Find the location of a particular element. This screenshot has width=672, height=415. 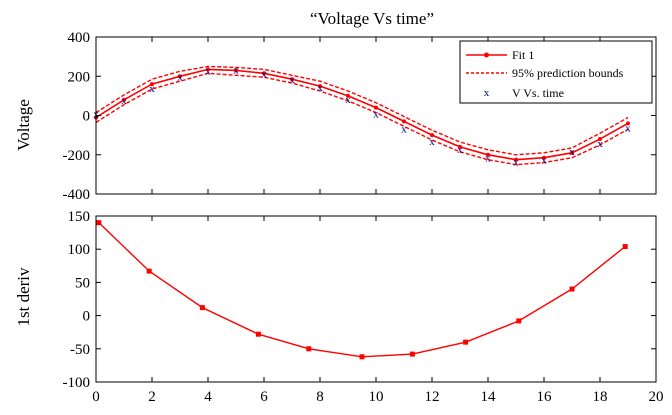

y-tick-label: 50 is located at coordinates (82, 283).